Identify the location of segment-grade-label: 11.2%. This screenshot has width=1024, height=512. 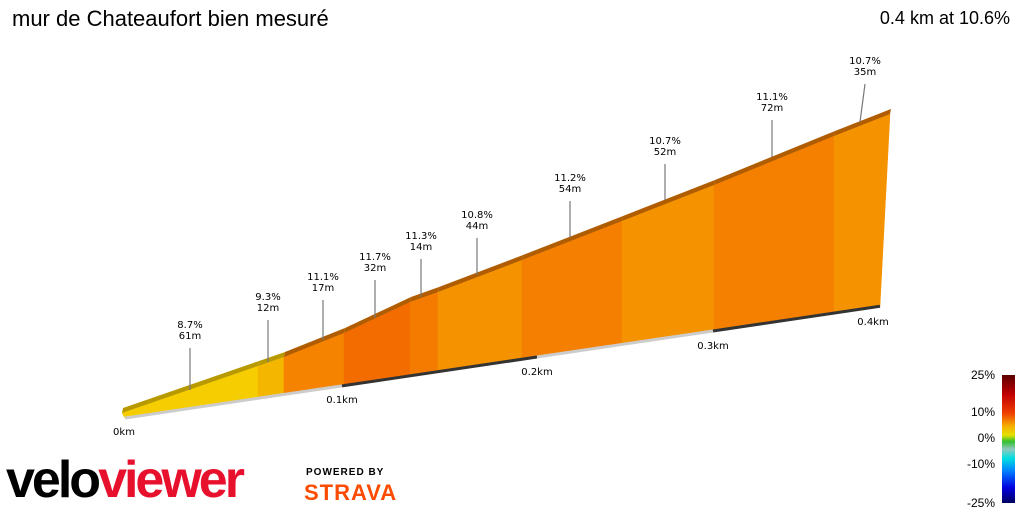
(570, 178).